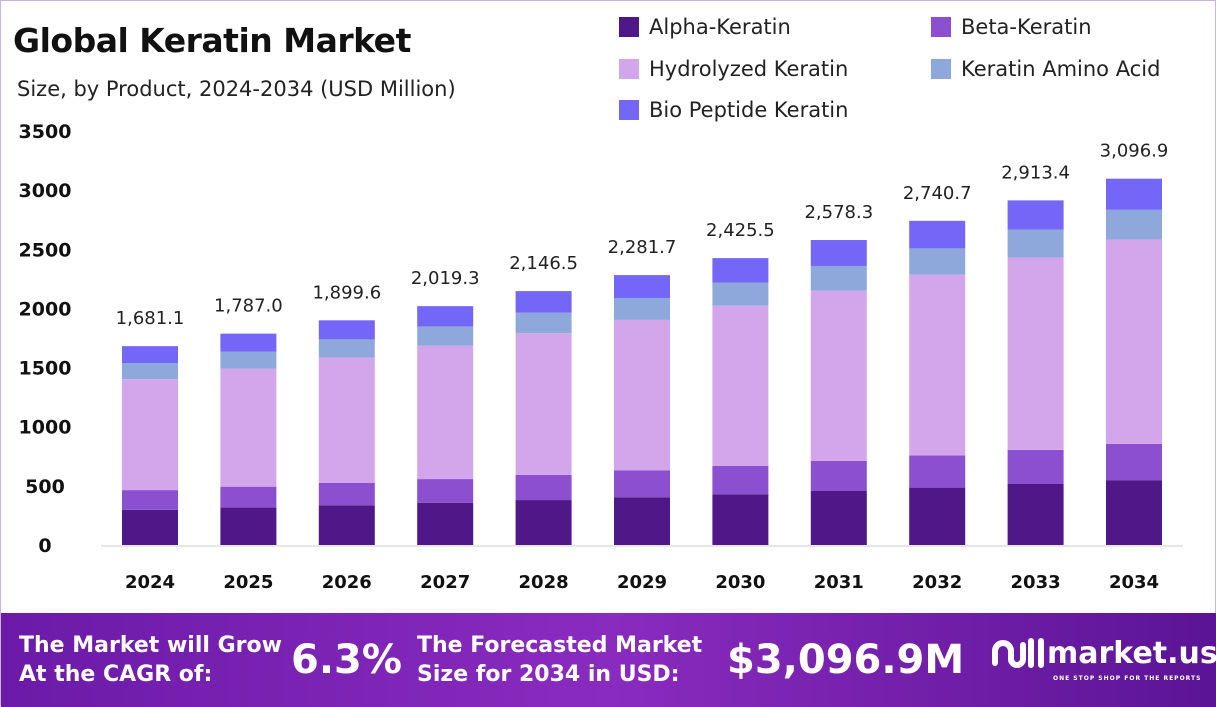  I want to click on x-tick-label: 2026, so click(347, 582).